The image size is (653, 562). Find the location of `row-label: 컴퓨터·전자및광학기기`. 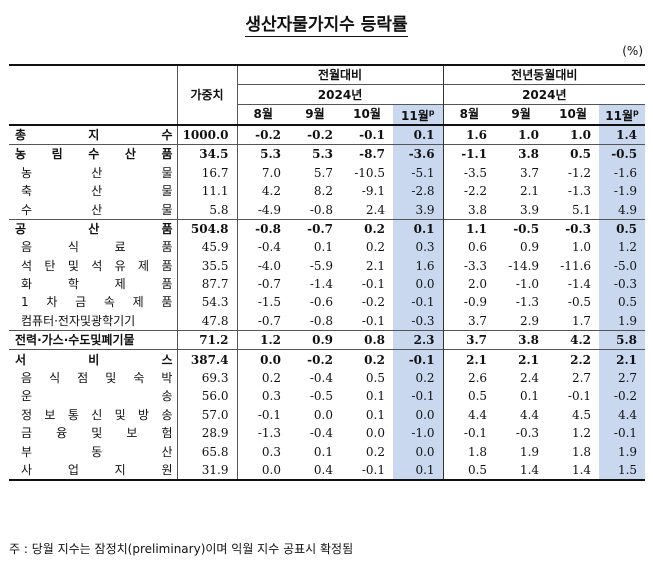

row-label: 컴퓨터·전자및광학기기 is located at coordinates (93, 321).